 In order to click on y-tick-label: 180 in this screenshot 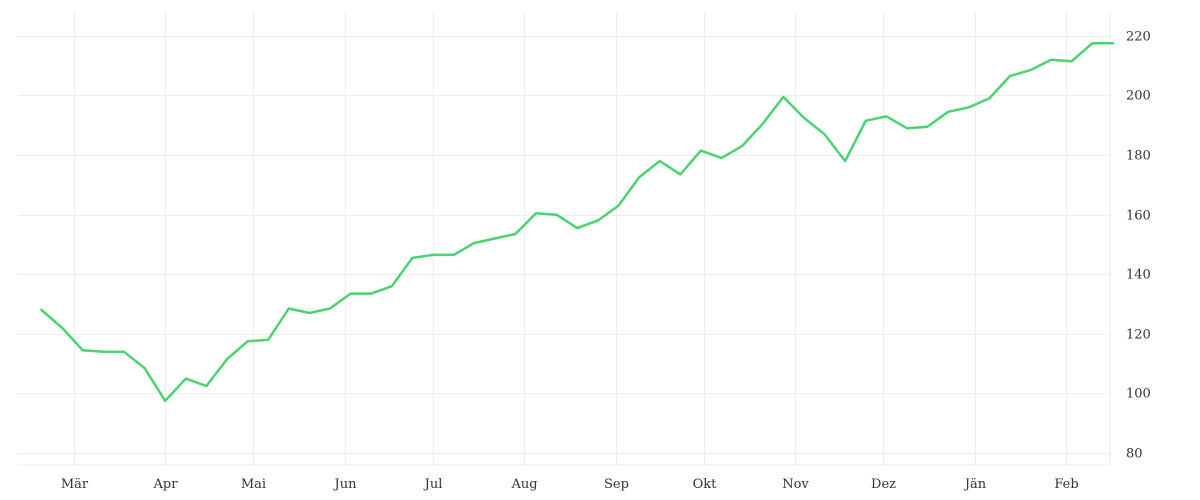, I will do `click(1138, 156)`.